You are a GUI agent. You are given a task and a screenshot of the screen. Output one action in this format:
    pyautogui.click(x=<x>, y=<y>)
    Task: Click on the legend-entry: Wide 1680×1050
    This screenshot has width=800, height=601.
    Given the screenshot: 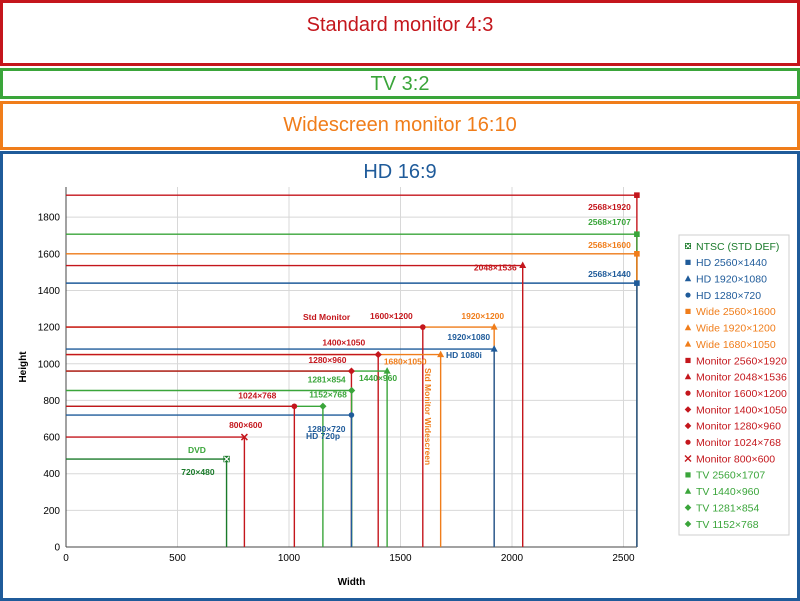 What is the action you would take?
    pyautogui.click(x=736, y=345)
    